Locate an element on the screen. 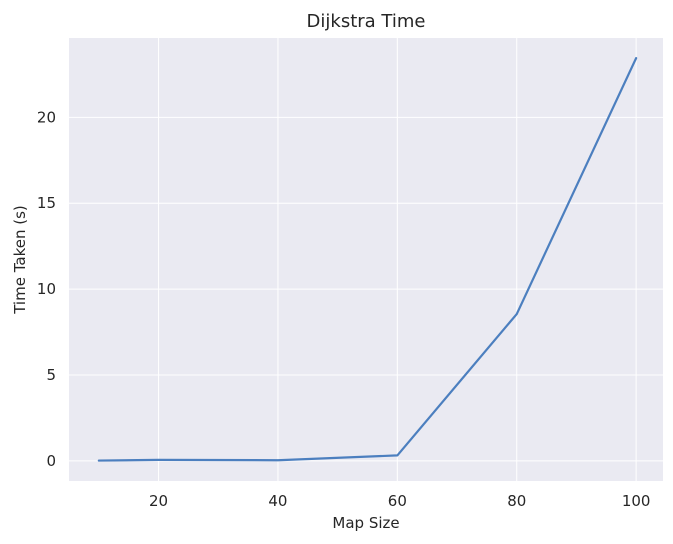 This screenshot has height=544, width=673. x-axis-label: Map Size is located at coordinates (365, 523).